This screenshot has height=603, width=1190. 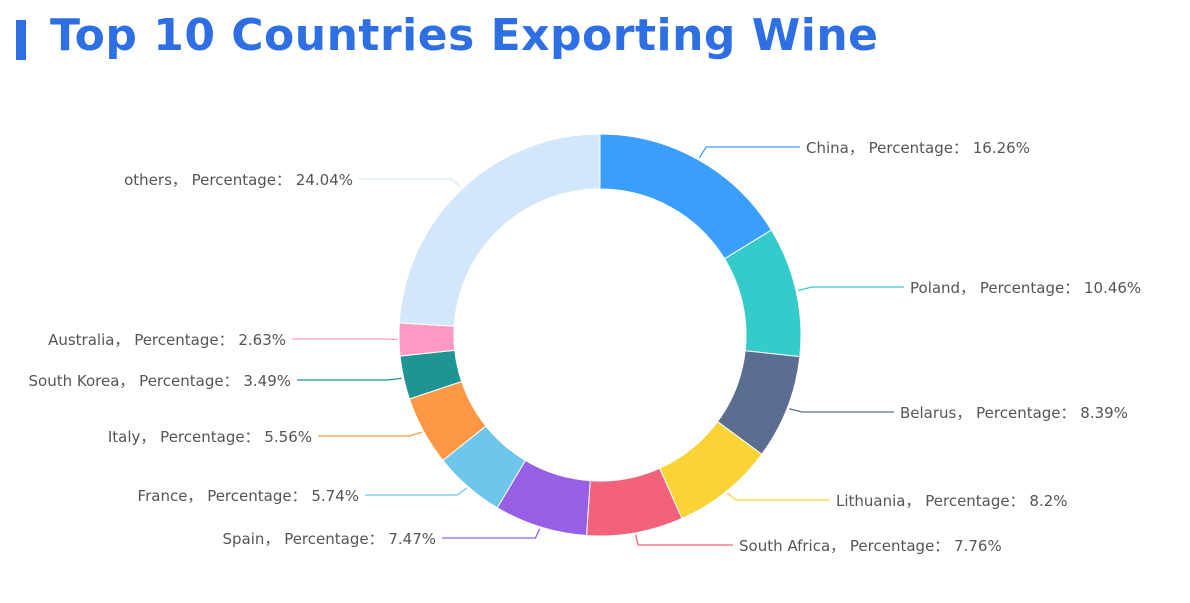 I want to click on label-spain: Spain， Percentage： 7.47%, so click(x=329, y=539).